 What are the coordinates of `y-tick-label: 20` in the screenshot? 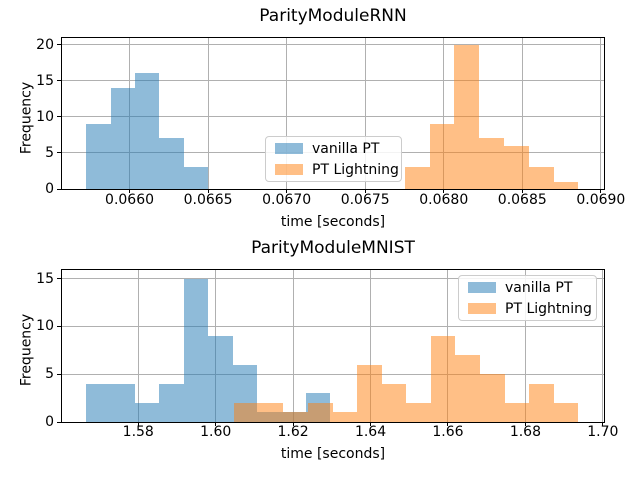 It's located at (45, 44).